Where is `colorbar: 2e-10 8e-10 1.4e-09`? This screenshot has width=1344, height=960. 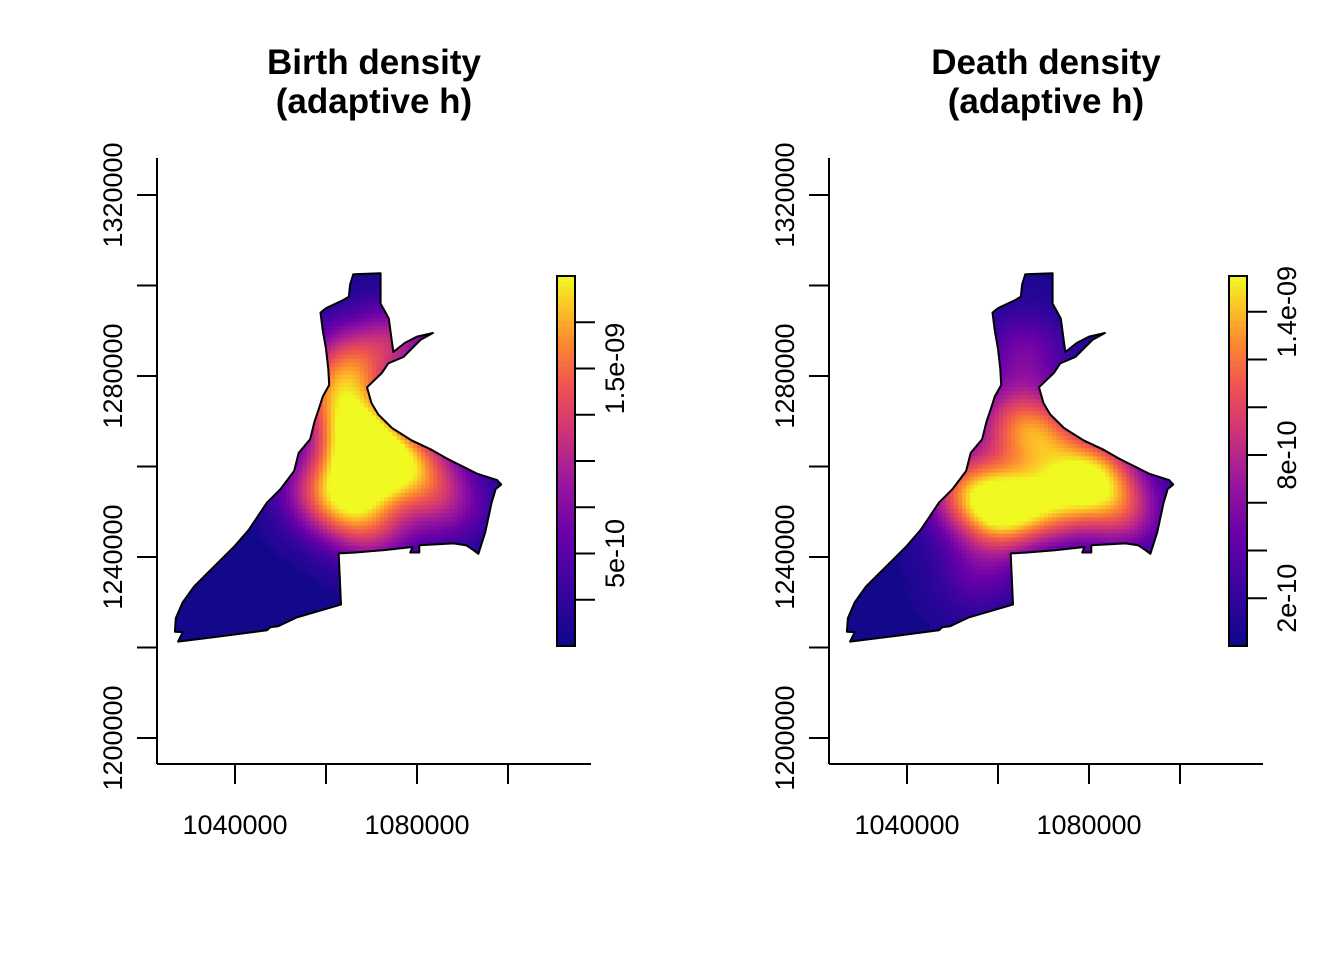
colorbar: 2e-10 8e-10 1.4e-09 is located at coordinates (1265, 456).